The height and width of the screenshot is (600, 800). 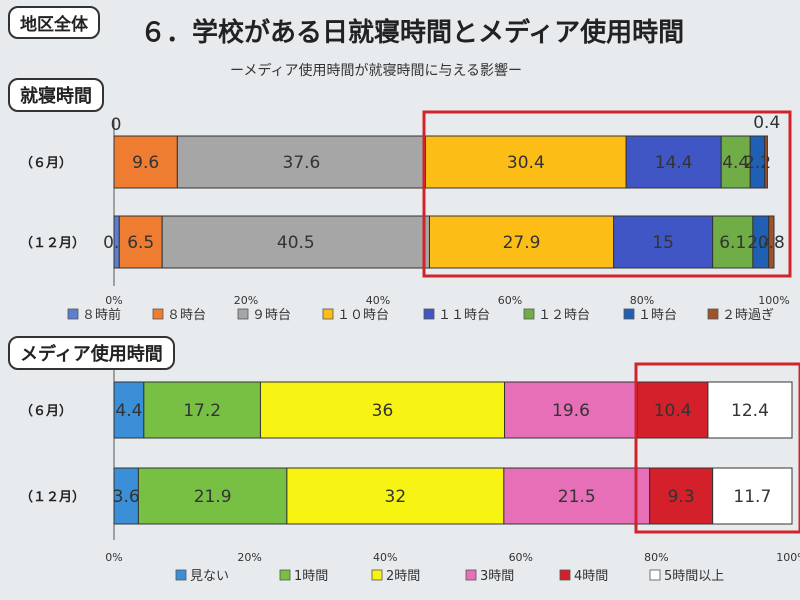 I want to click on data-label: 21.9, so click(x=213, y=497).